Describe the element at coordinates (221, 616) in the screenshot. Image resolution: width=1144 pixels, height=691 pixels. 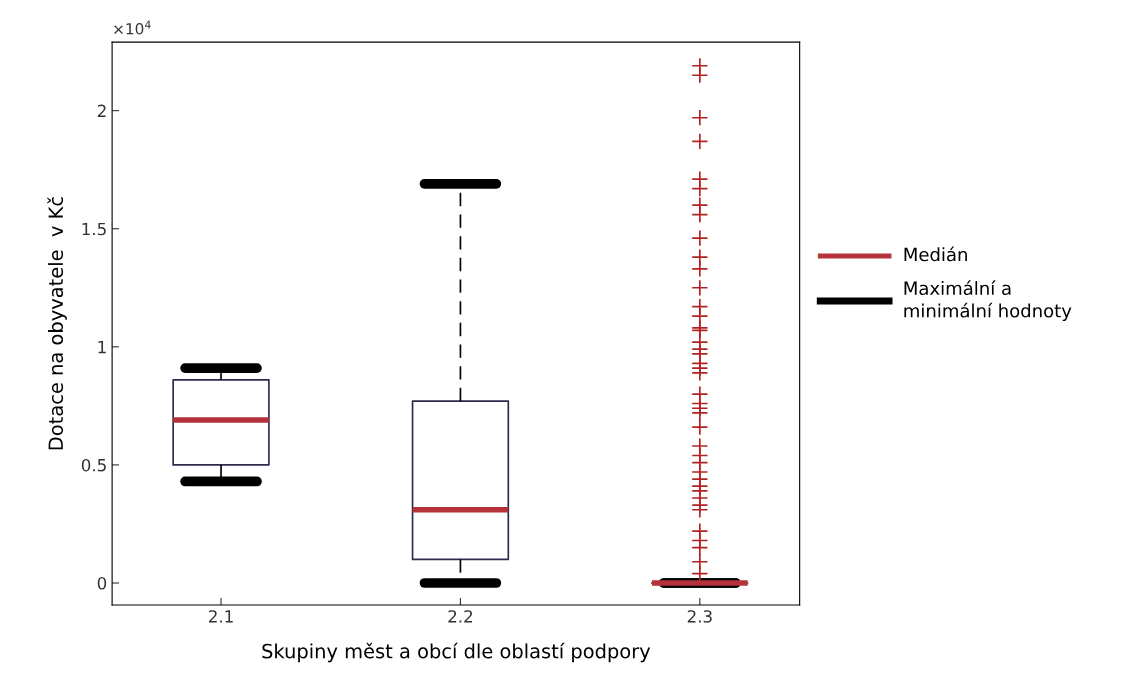
I see `x-tick-label: 2.1` at that location.